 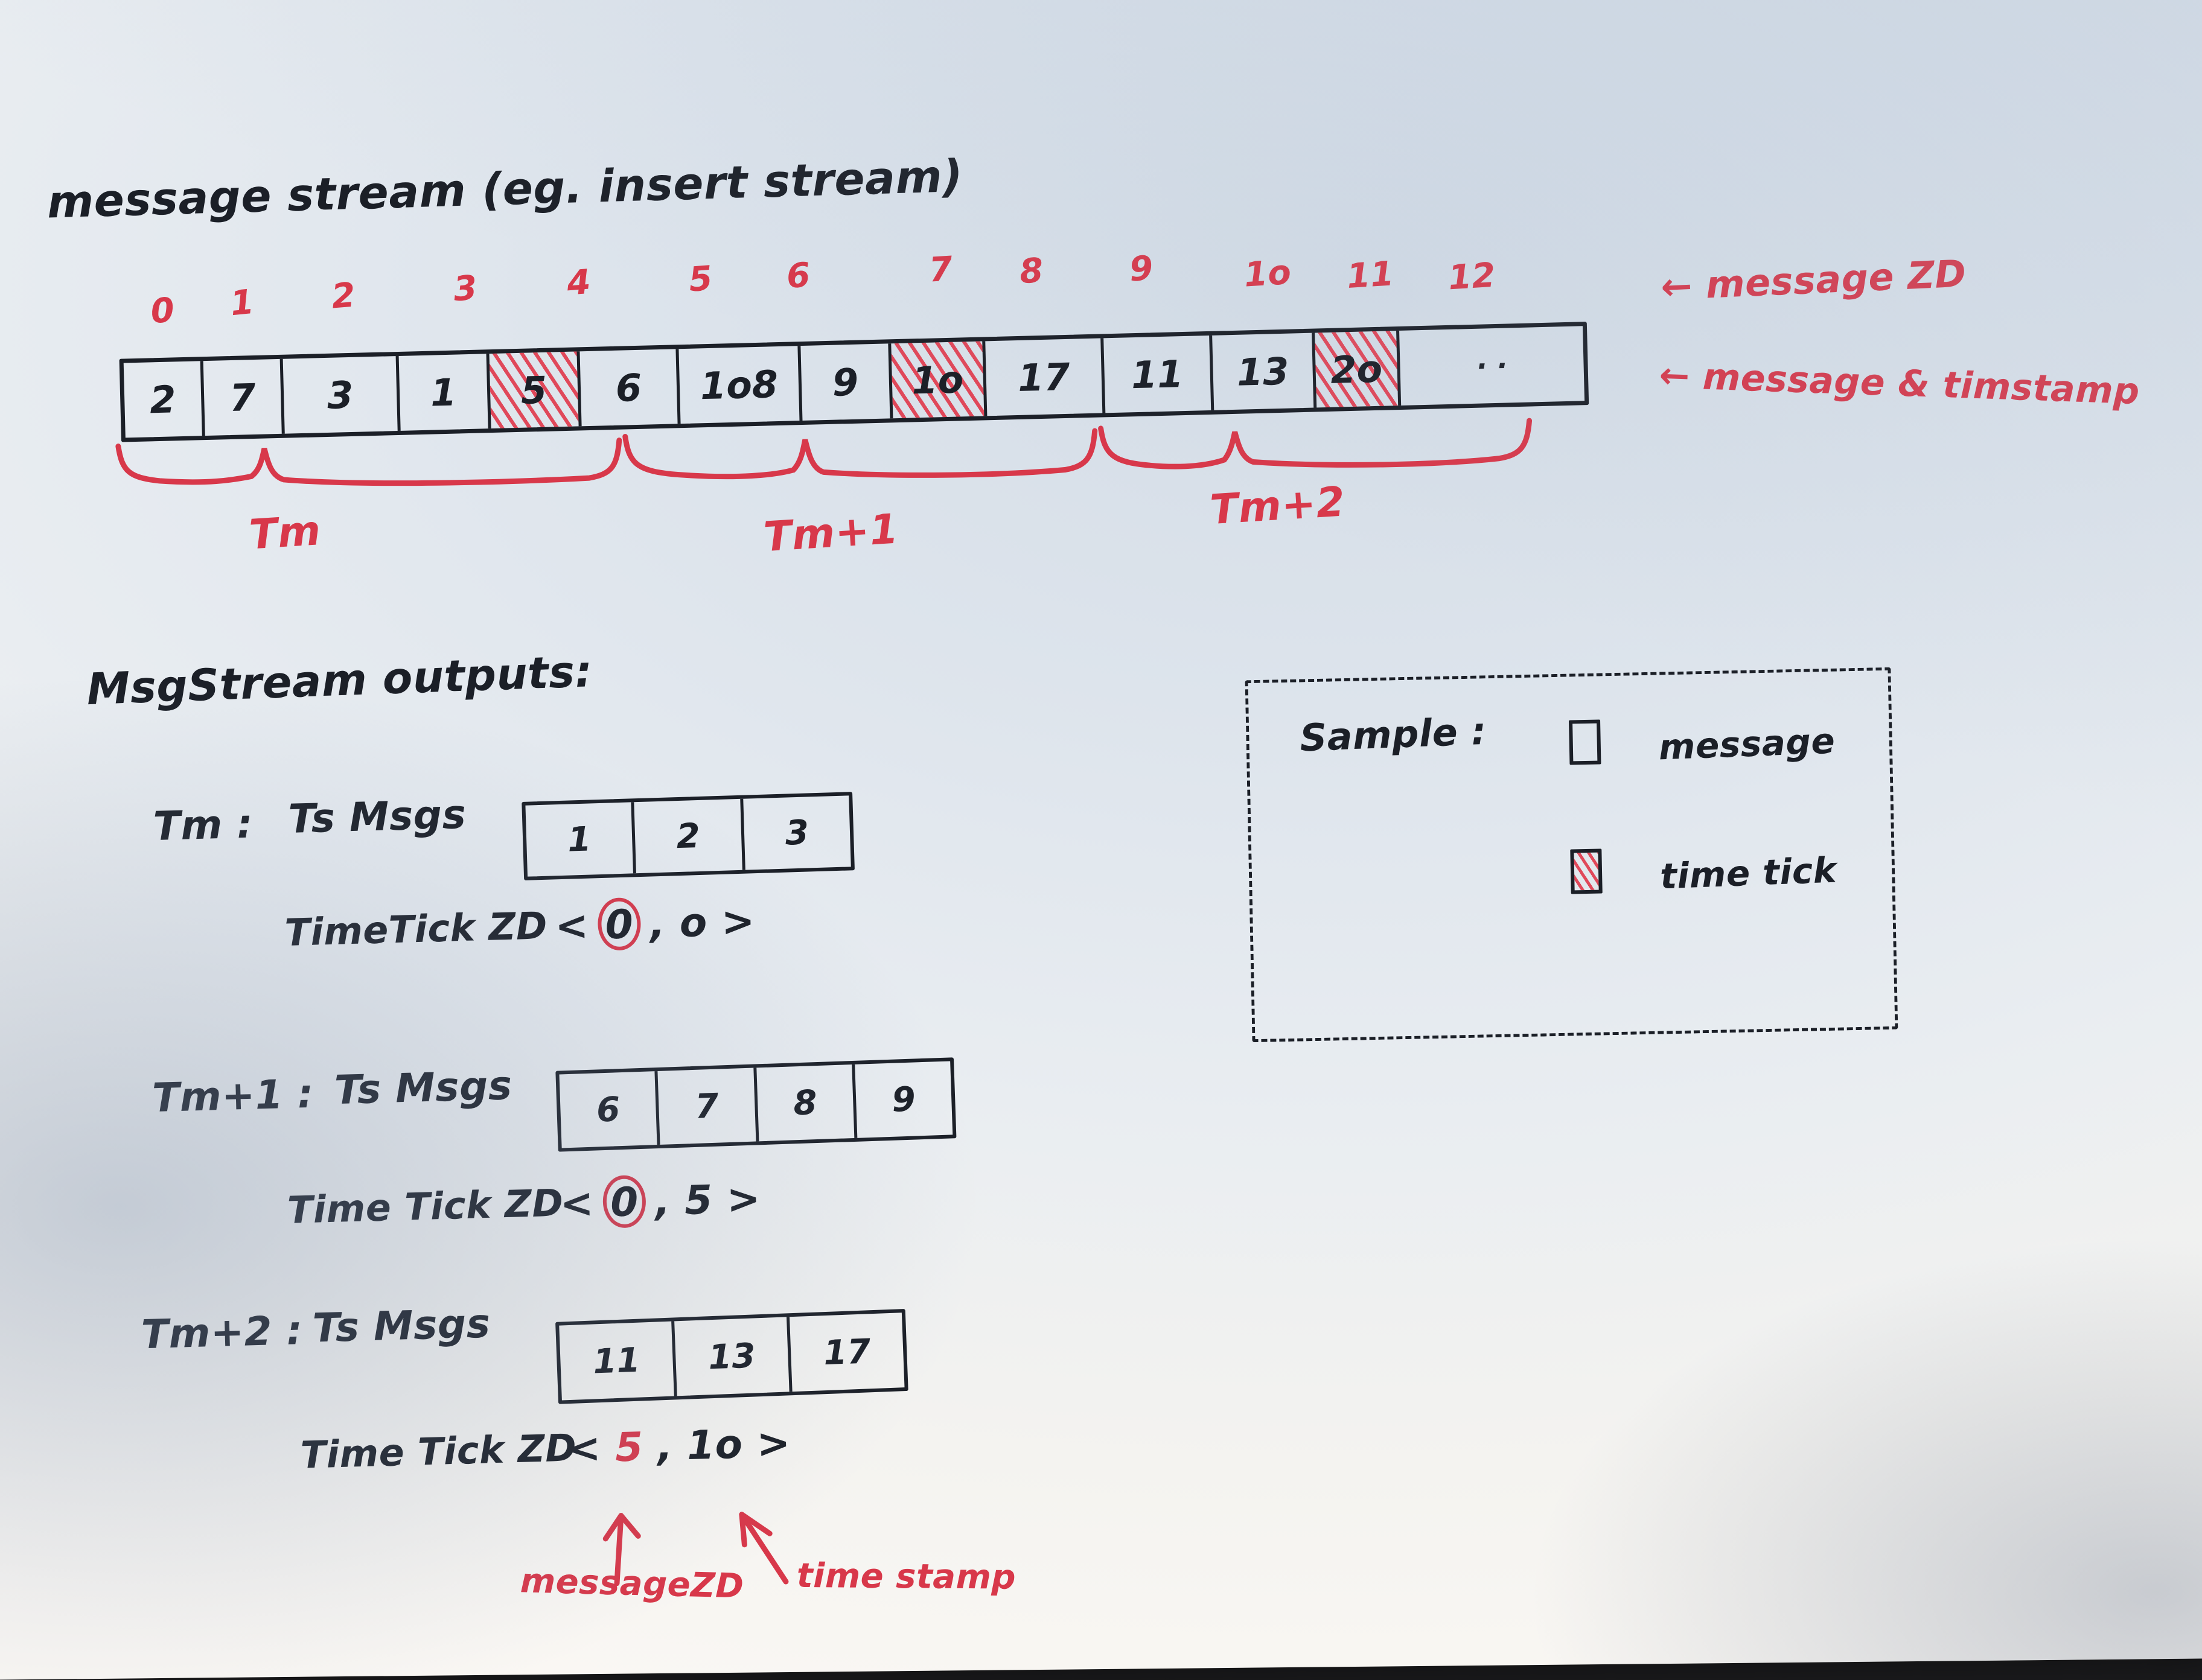 I want to click on stream-cell-10: 11, so click(x=1158, y=374).